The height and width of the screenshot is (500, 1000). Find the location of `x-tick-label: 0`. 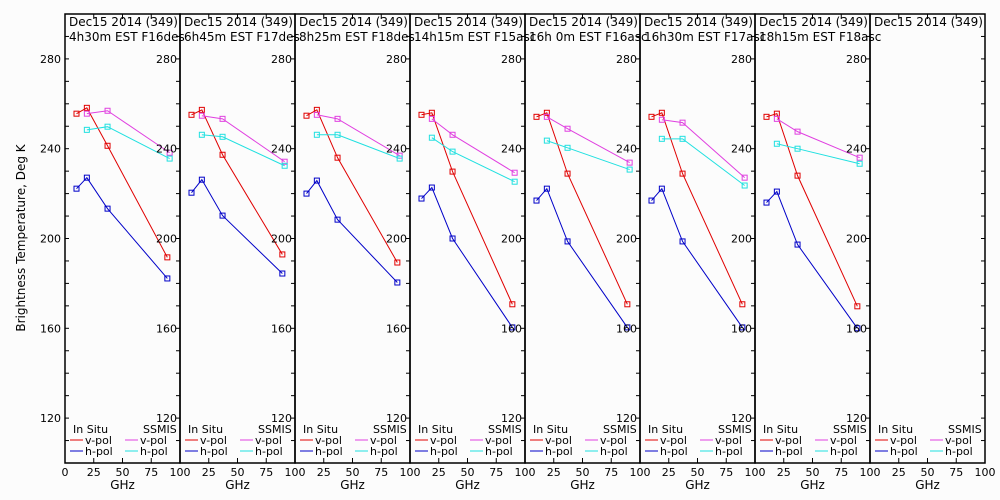

x-tick-label: 0 is located at coordinates (65, 472).